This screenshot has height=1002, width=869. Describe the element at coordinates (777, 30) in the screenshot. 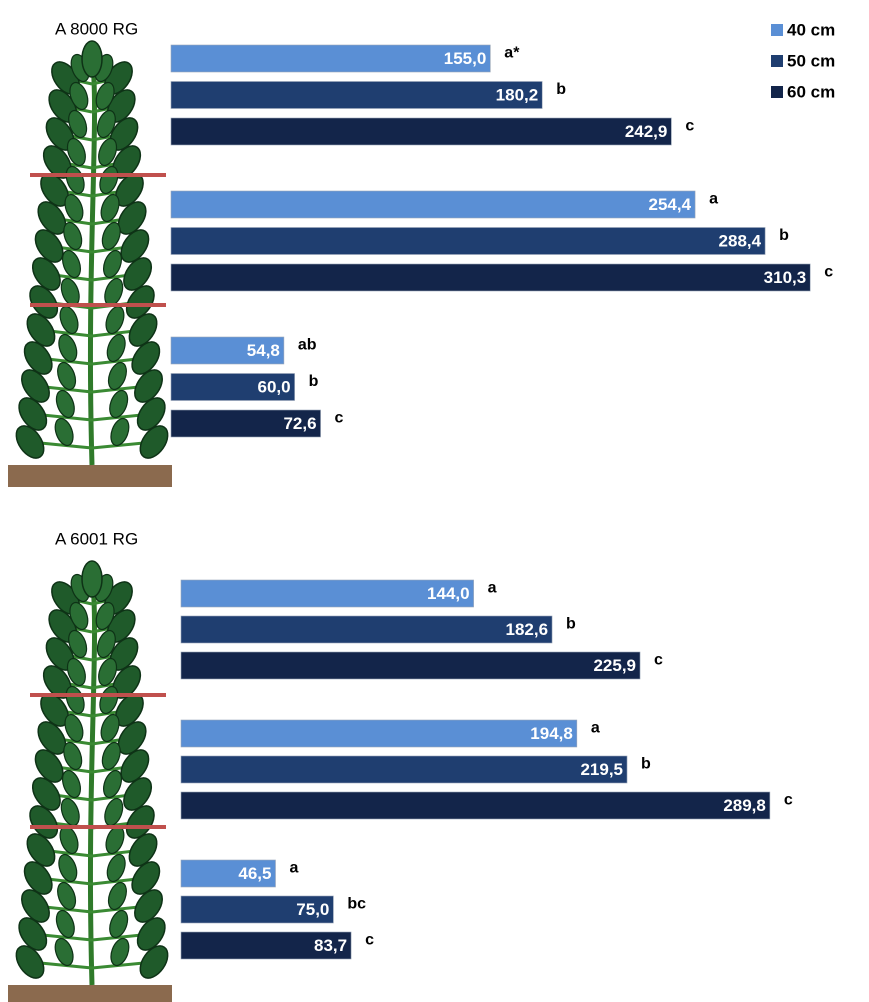

I see `legend-swatch` at that location.